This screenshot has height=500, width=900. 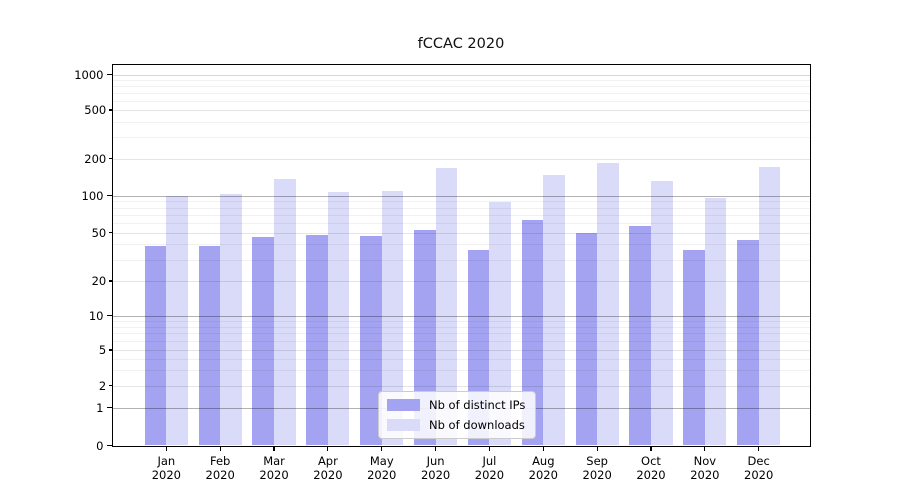 I want to click on x-tick-label: Aug 2020, so click(x=543, y=467).